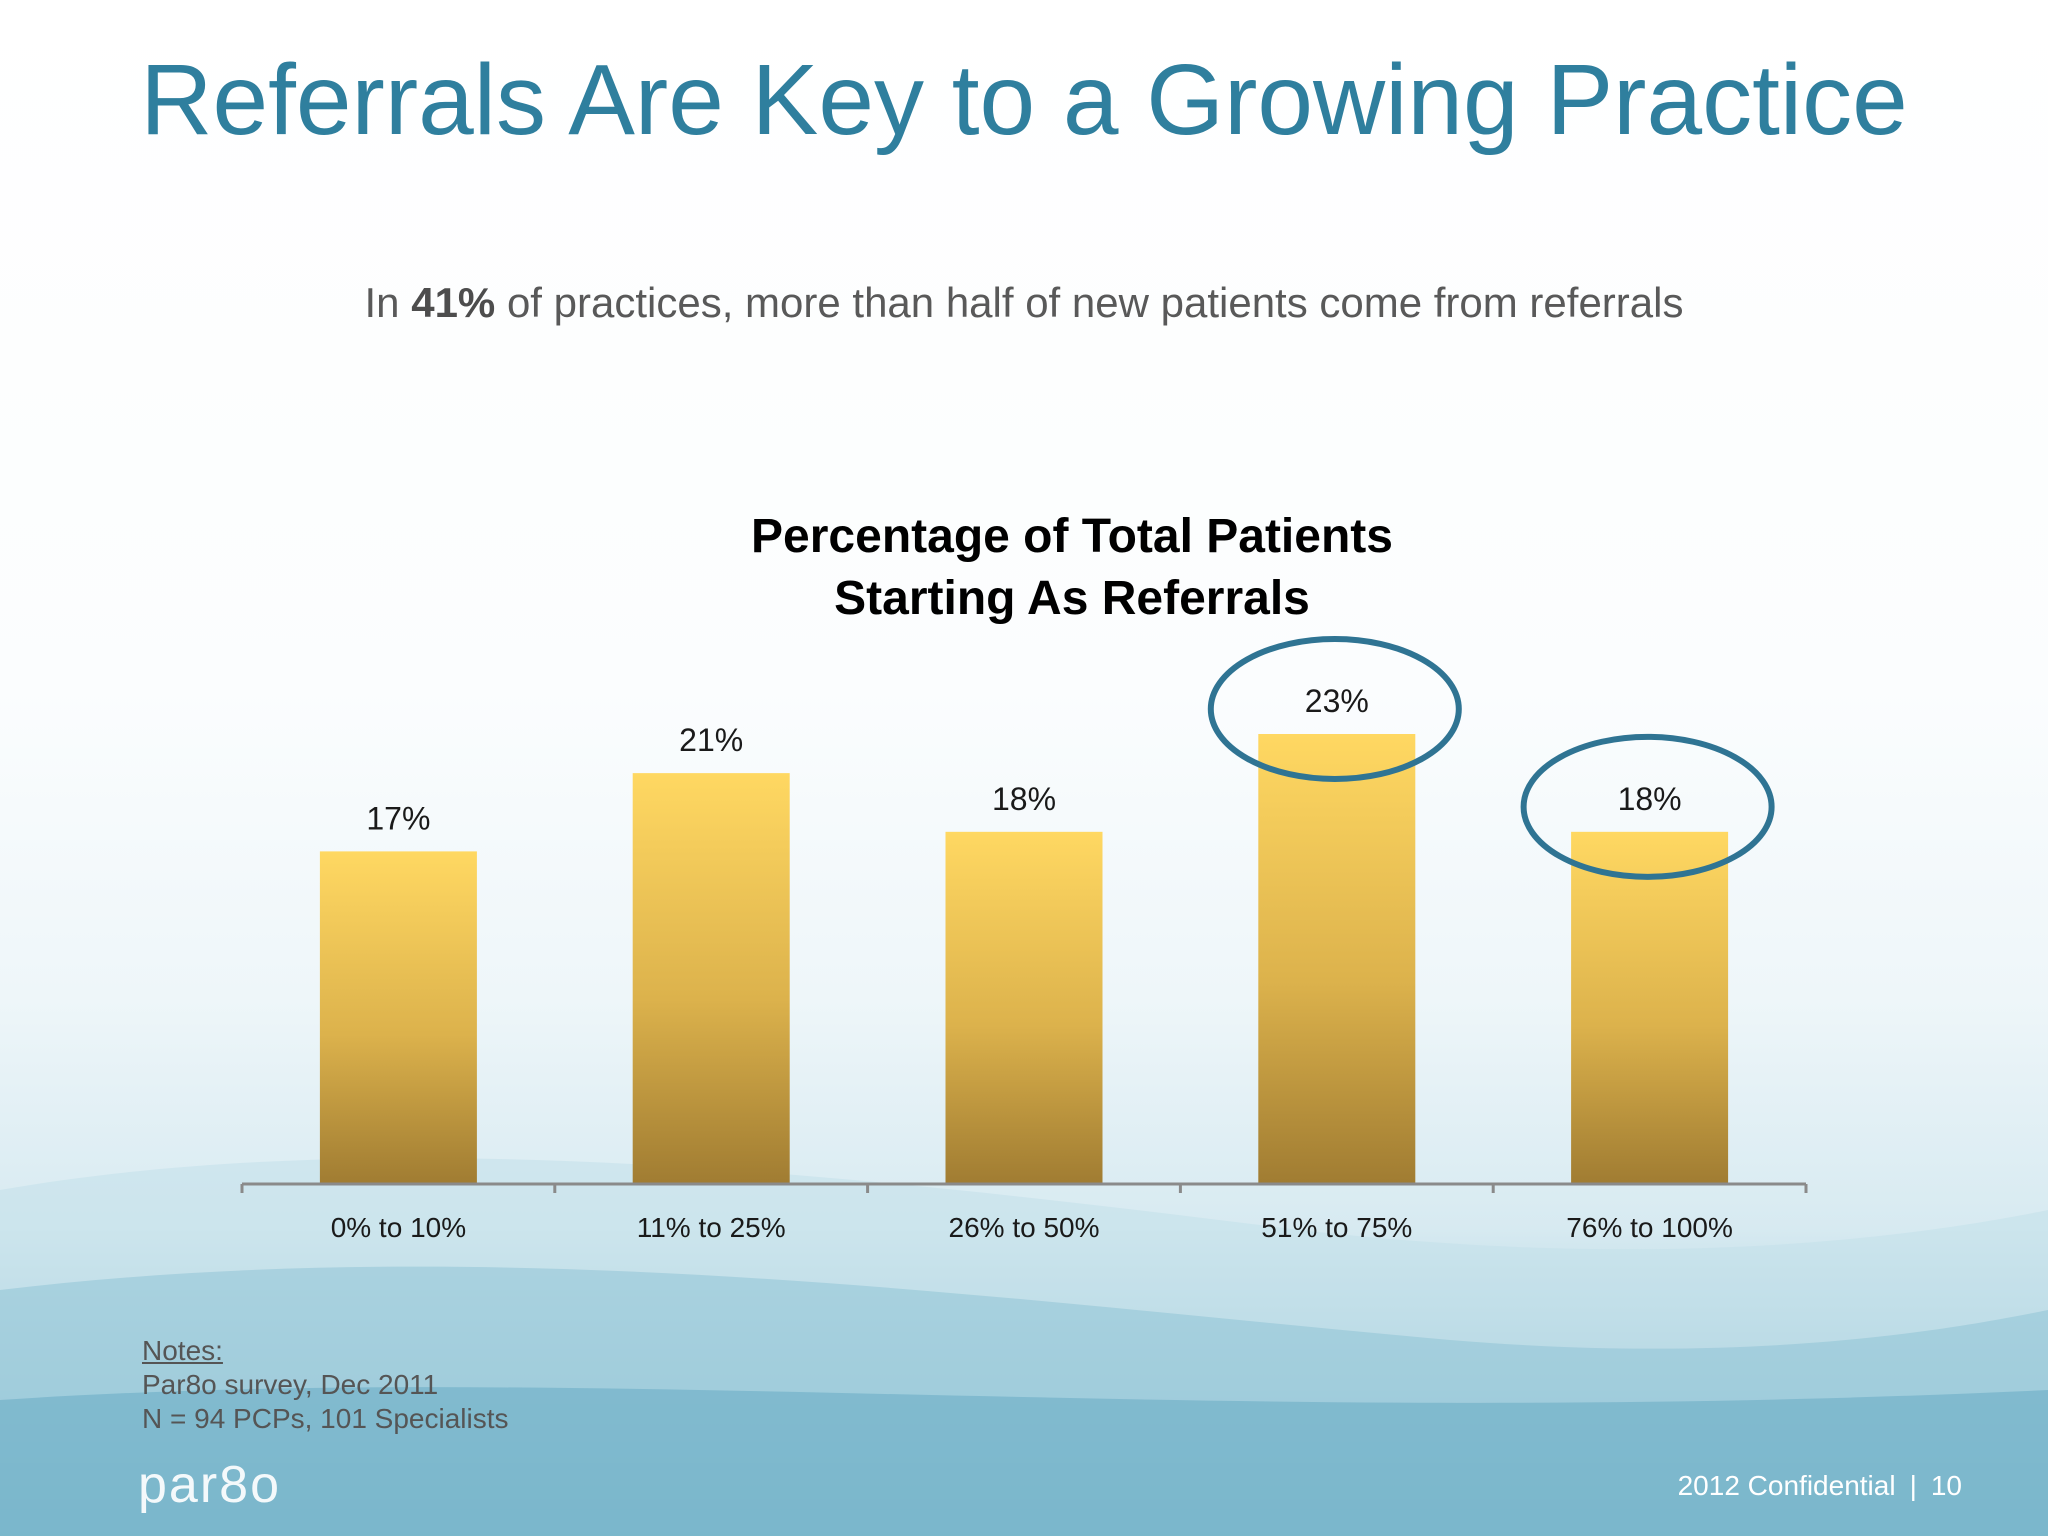 This screenshot has width=2048, height=1536. Describe the element at coordinates (398, 1227) in the screenshot. I see `category-label-0: 0% to 10%` at that location.